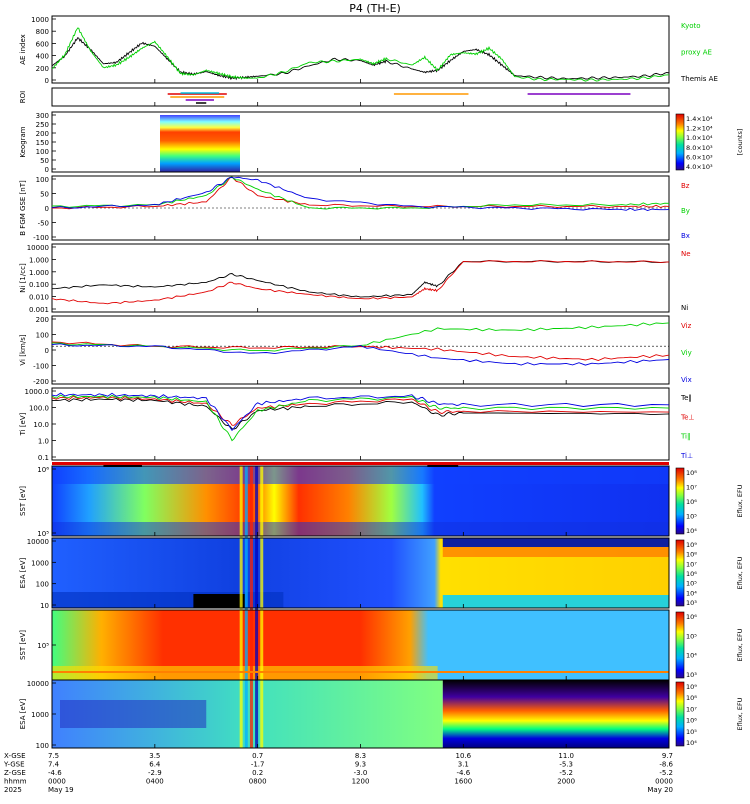 This screenshot has width=750, height=804. I want to click on ytick-ni-4: 0.010, so click(39, 298).